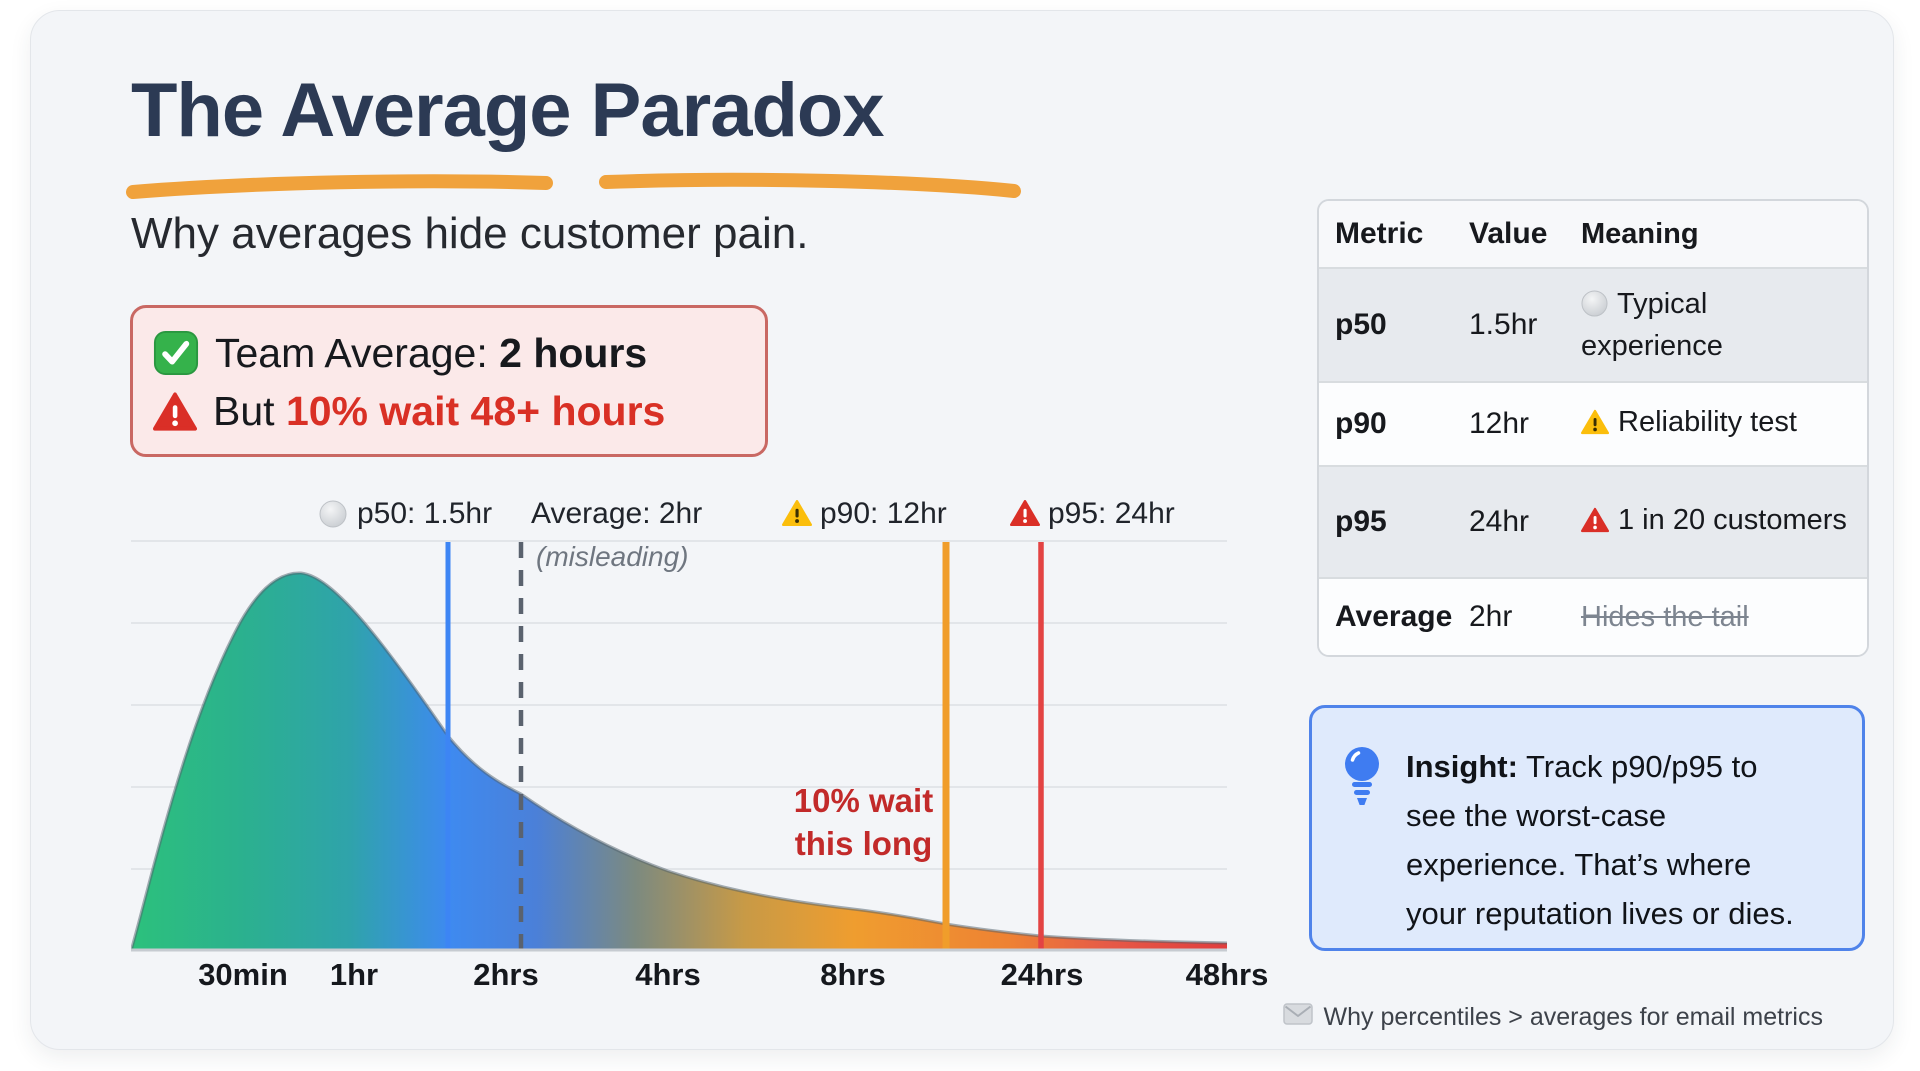 Image resolution: width=1920 pixels, height=1071 pixels. What do you see at coordinates (1724, 522) in the screenshot?
I see `cell-meaning: 1 in 20 customers` at bounding box center [1724, 522].